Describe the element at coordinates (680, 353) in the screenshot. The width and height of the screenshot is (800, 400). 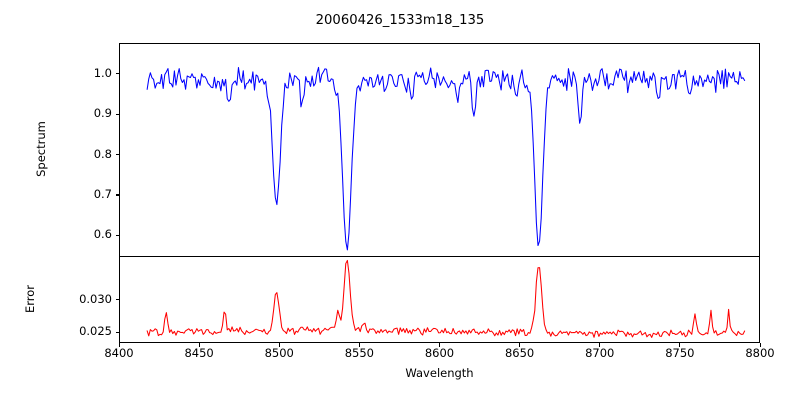
I see `x-tick-8750: 8750` at that location.